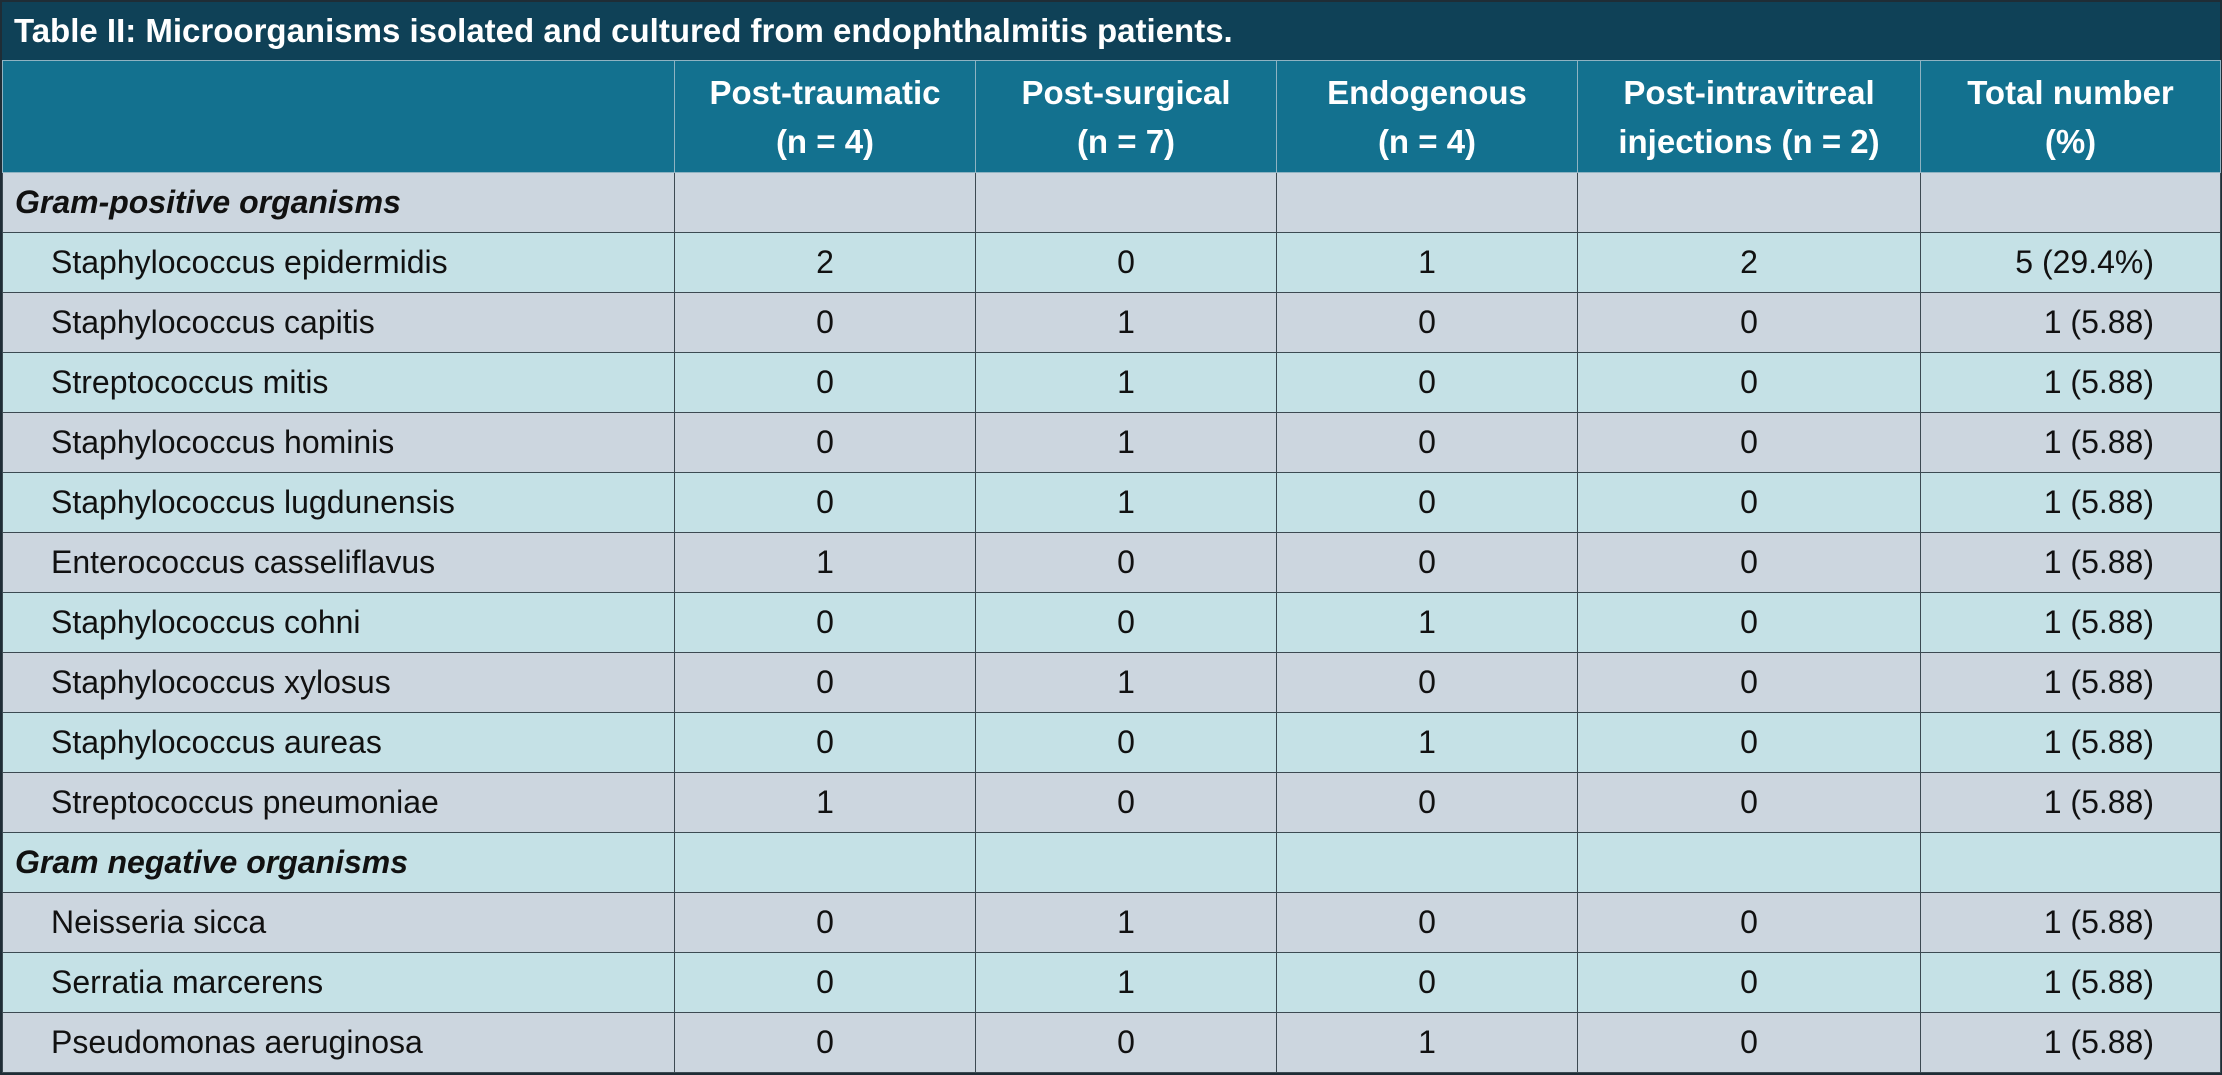  What do you see at coordinates (2070, 92) in the screenshot?
I see `header-total-line1: Total number` at bounding box center [2070, 92].